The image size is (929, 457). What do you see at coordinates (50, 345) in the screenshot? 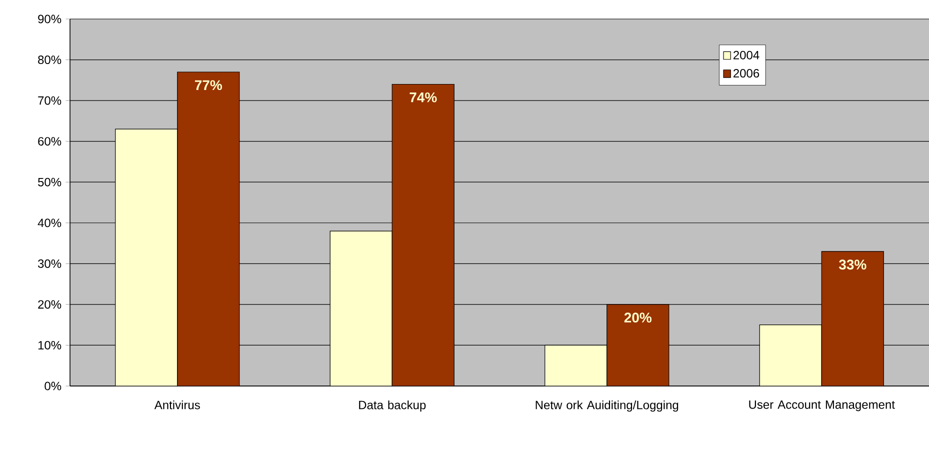
I see `y-tick-label: 10%` at bounding box center [50, 345].